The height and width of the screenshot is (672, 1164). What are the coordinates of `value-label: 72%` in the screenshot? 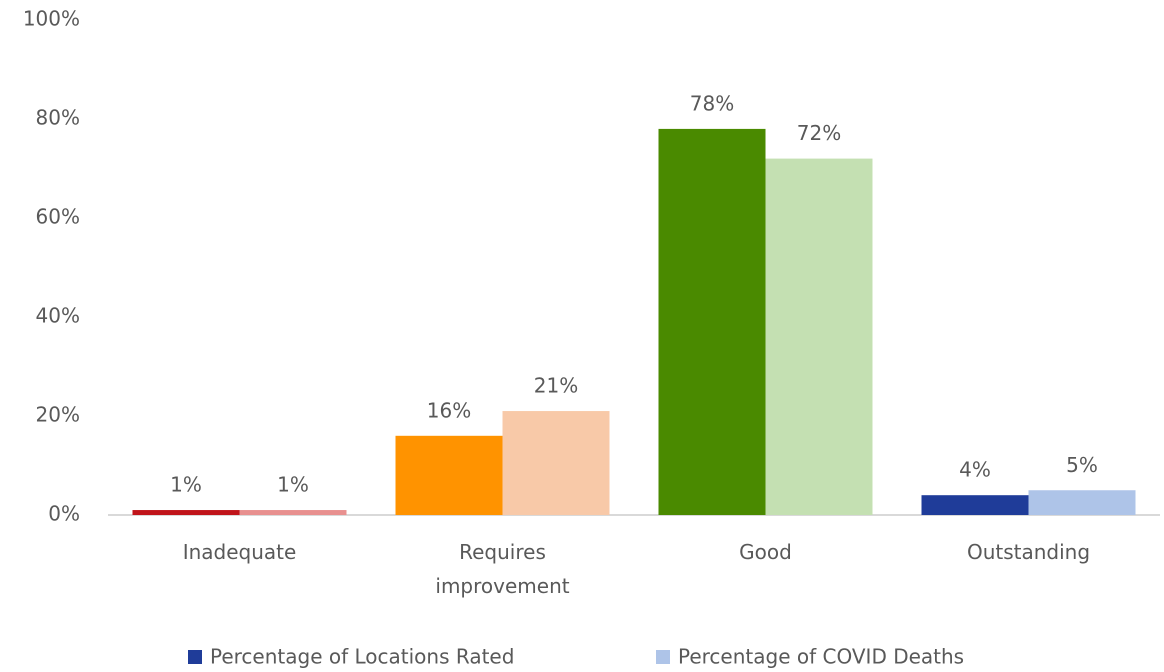 It's located at (819, 133).